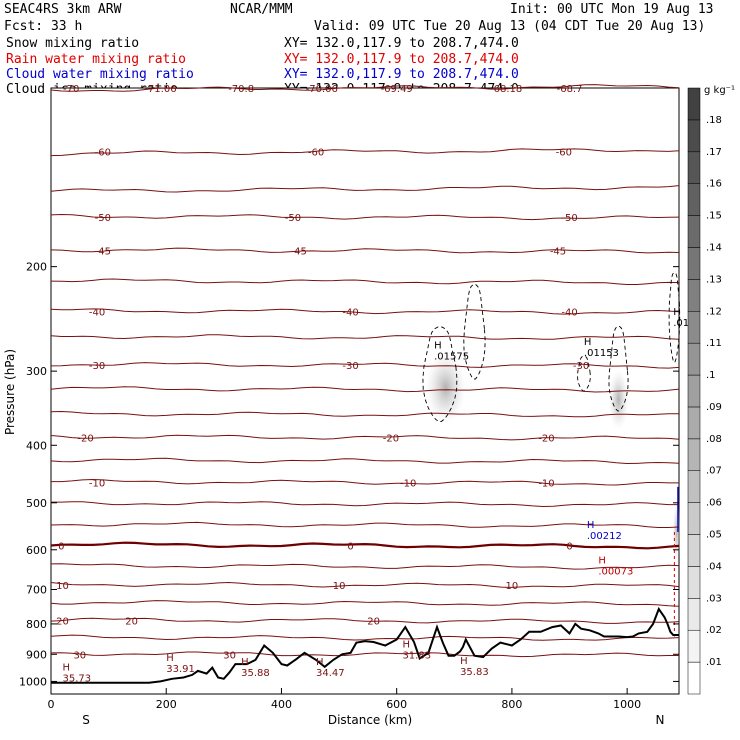 Image resolution: width=740 pixels, height=740 pixels. Describe the element at coordinates (612, 9) in the screenshot. I see `init-time: Init: 00 UTC Mon 19 Aug 13` at that location.